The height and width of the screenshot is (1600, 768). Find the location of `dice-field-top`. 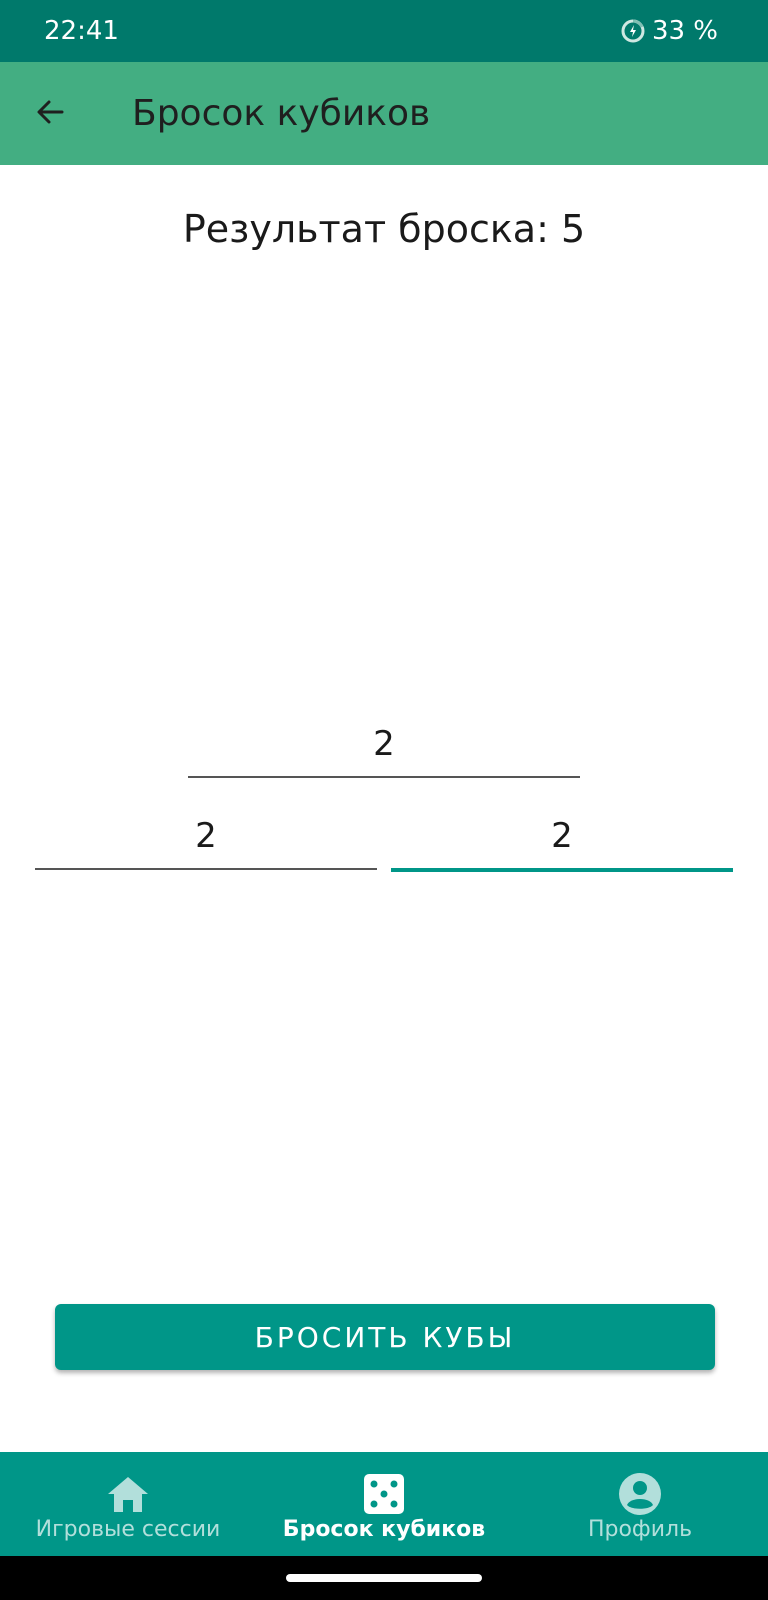

dice-field-top is located at coordinates (384, 750).